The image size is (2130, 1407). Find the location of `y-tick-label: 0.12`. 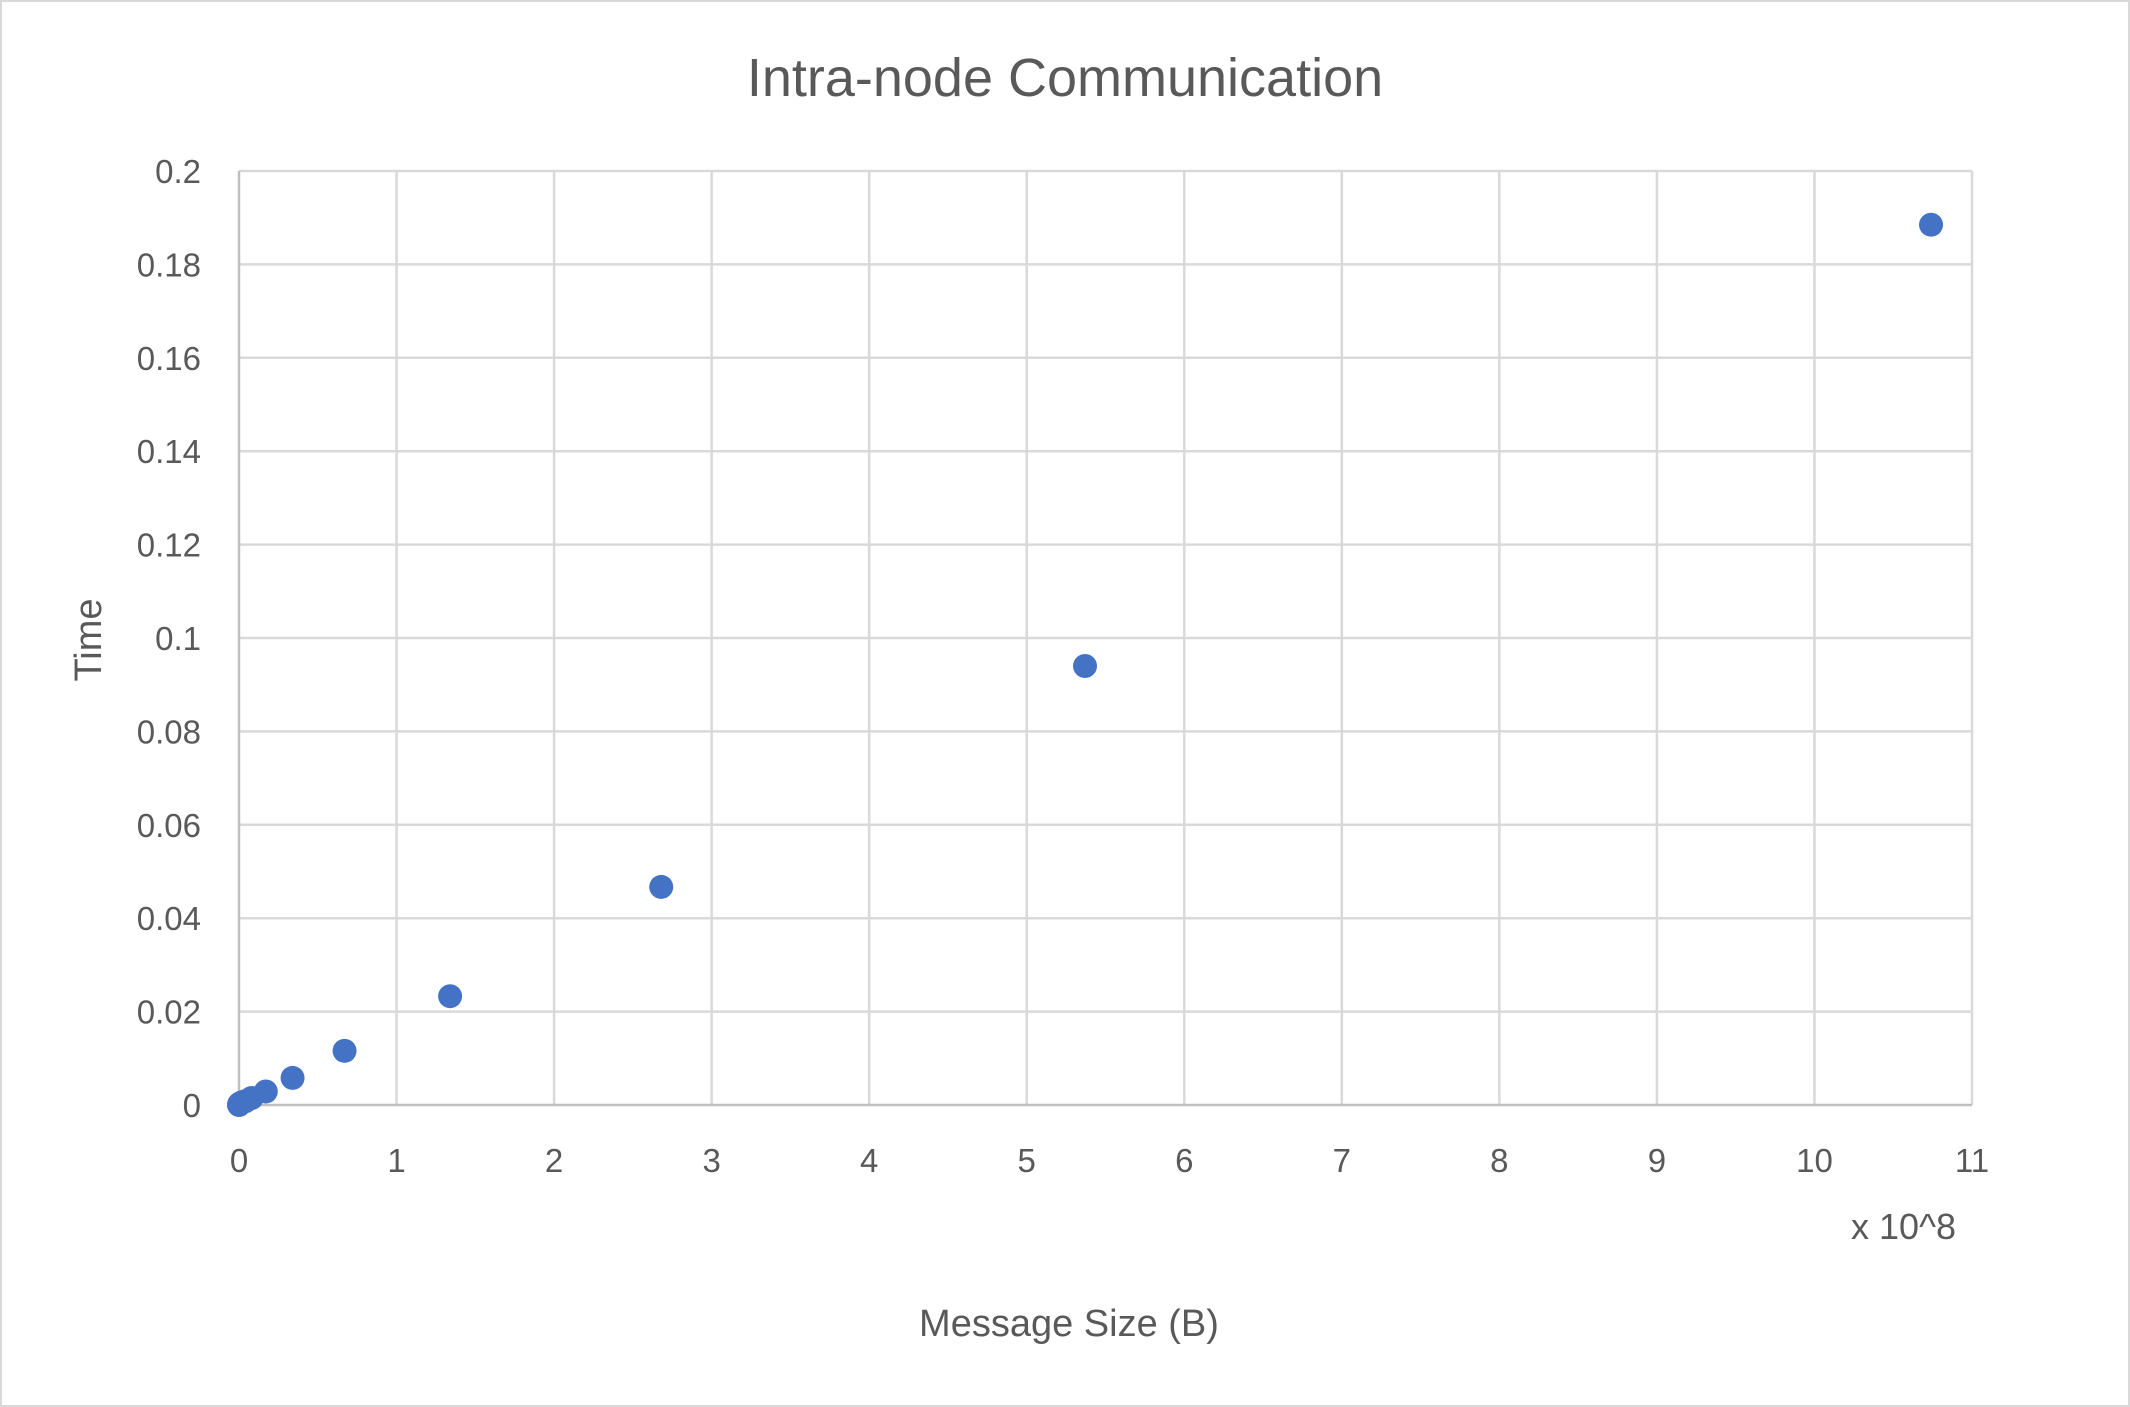

y-tick-label: 0.12 is located at coordinates (169, 545).